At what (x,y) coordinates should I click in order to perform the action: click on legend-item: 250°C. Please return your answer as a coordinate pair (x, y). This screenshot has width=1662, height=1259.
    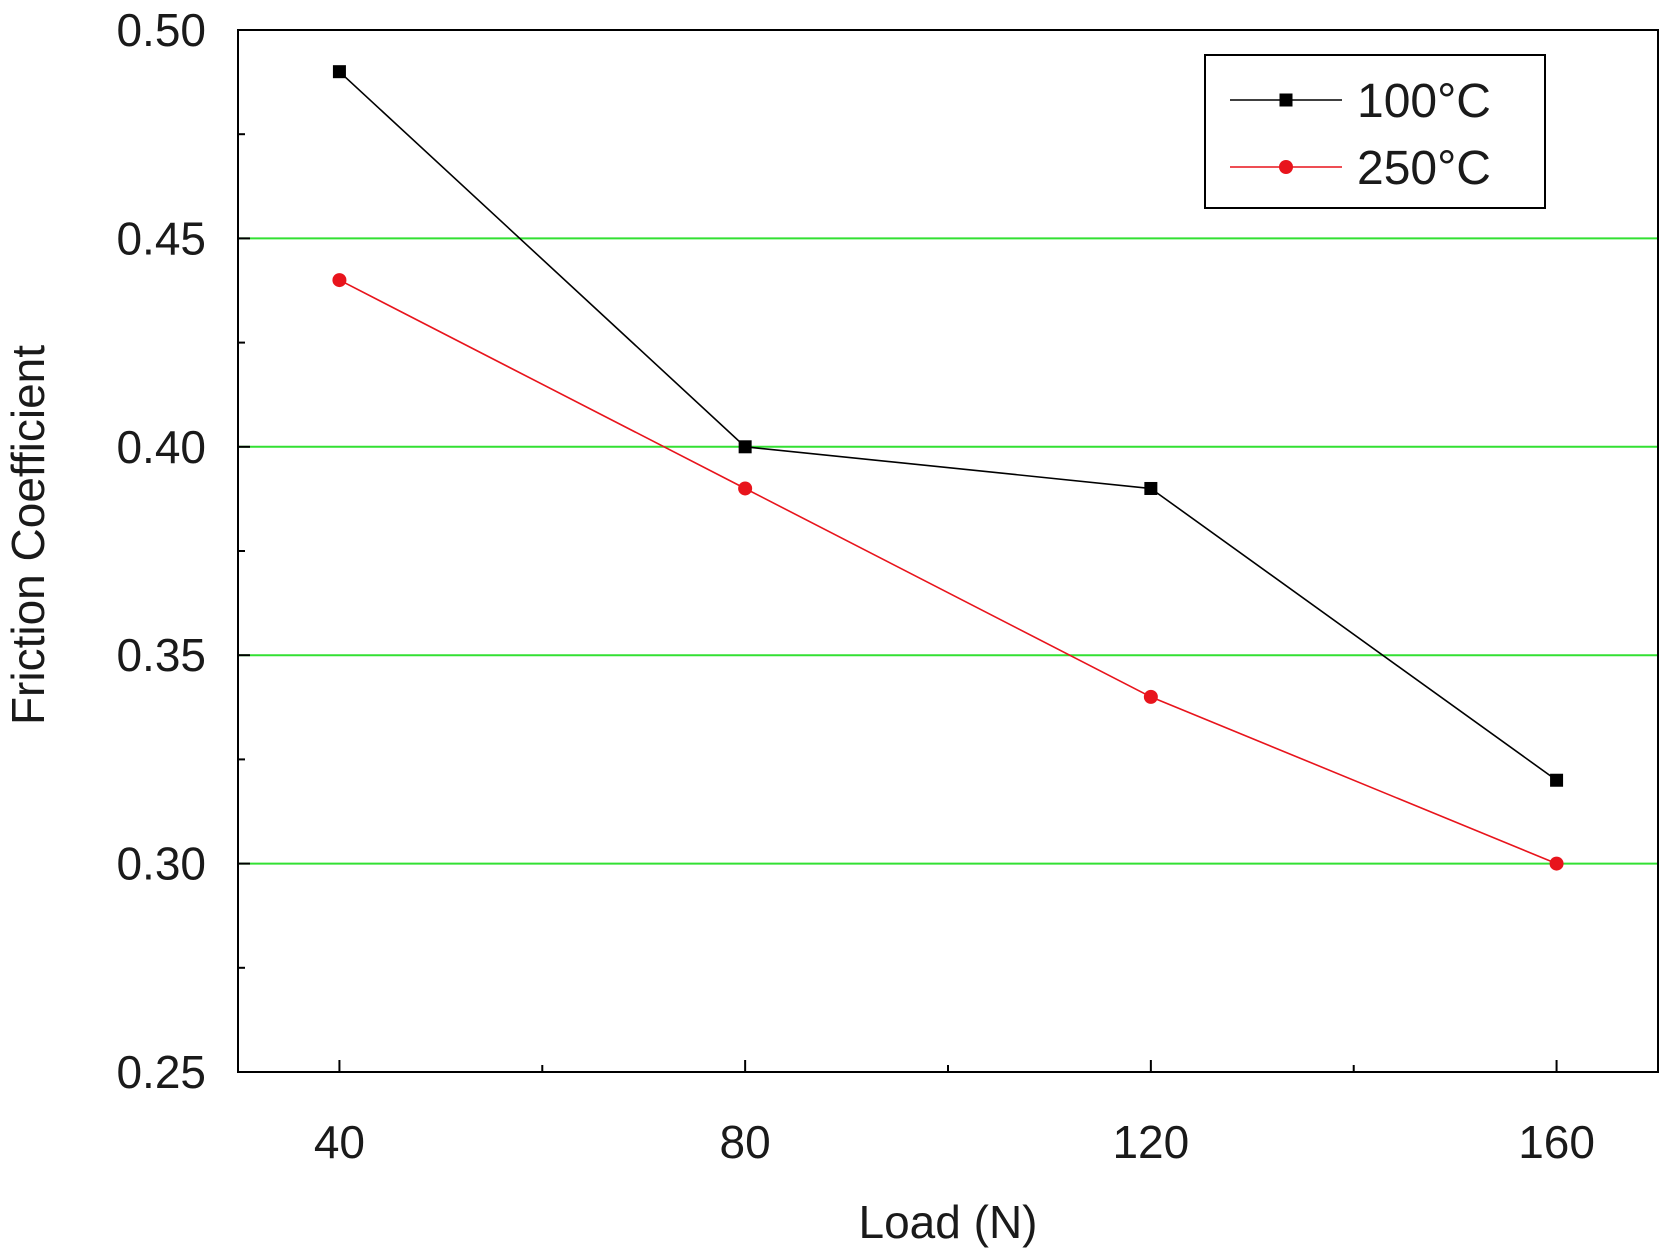
    Looking at the image, I should click on (1360, 168).